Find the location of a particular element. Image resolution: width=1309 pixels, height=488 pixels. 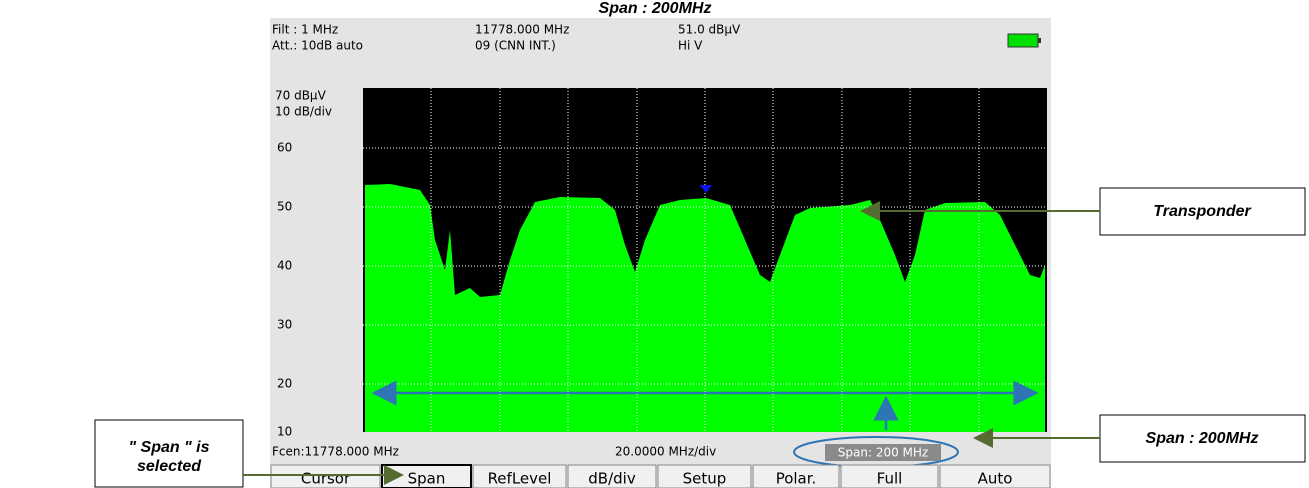

y-label: 10 is located at coordinates (284, 432).